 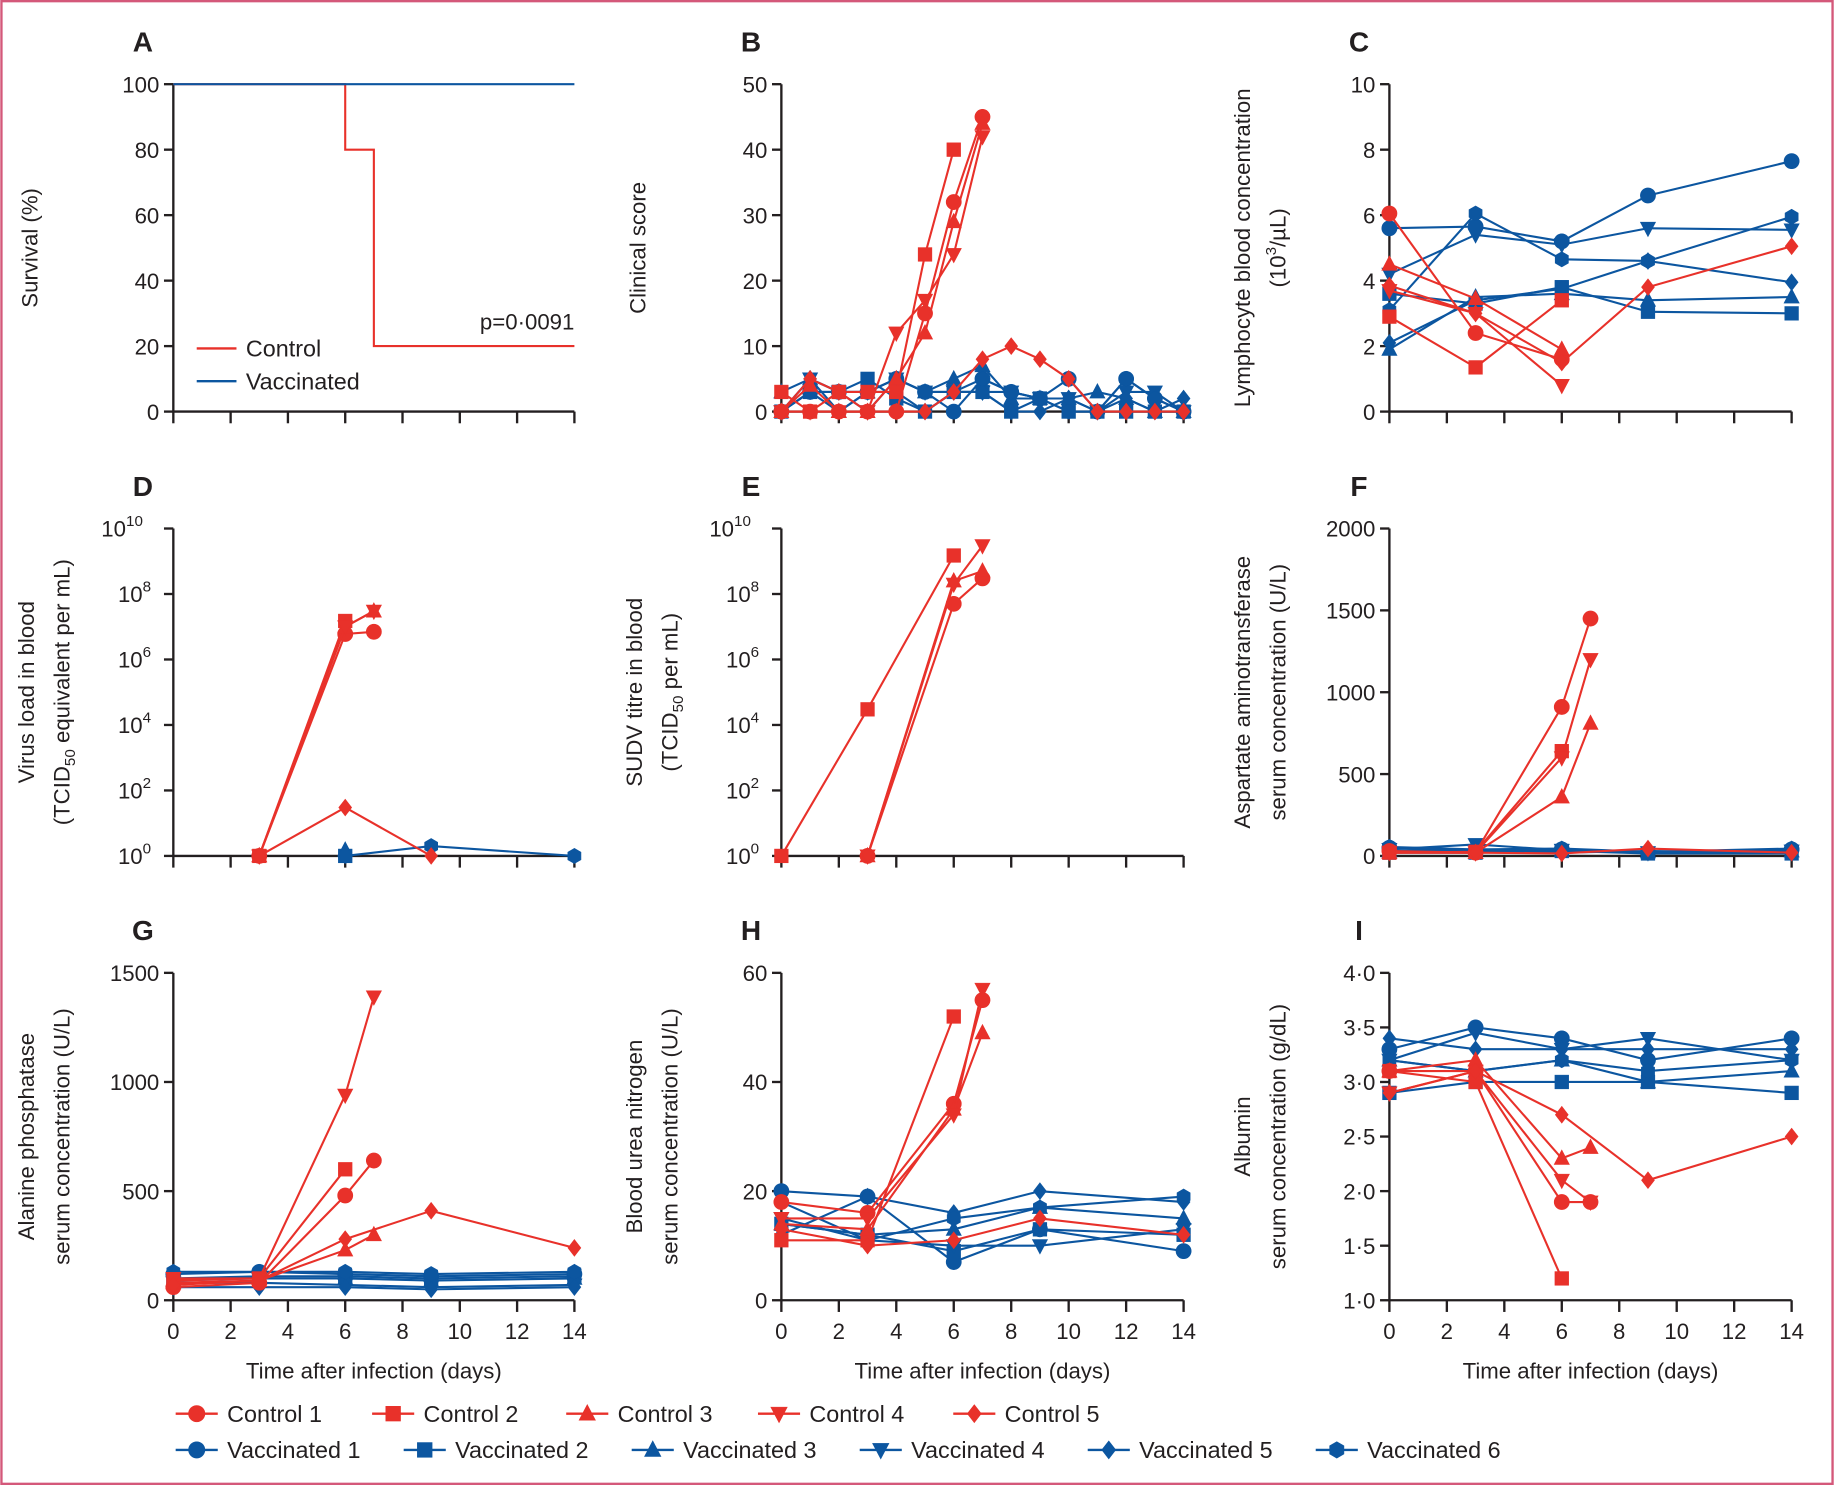 What do you see at coordinates (587, 1412) in the screenshot?
I see `triangle-up-marker-icon` at bounding box center [587, 1412].